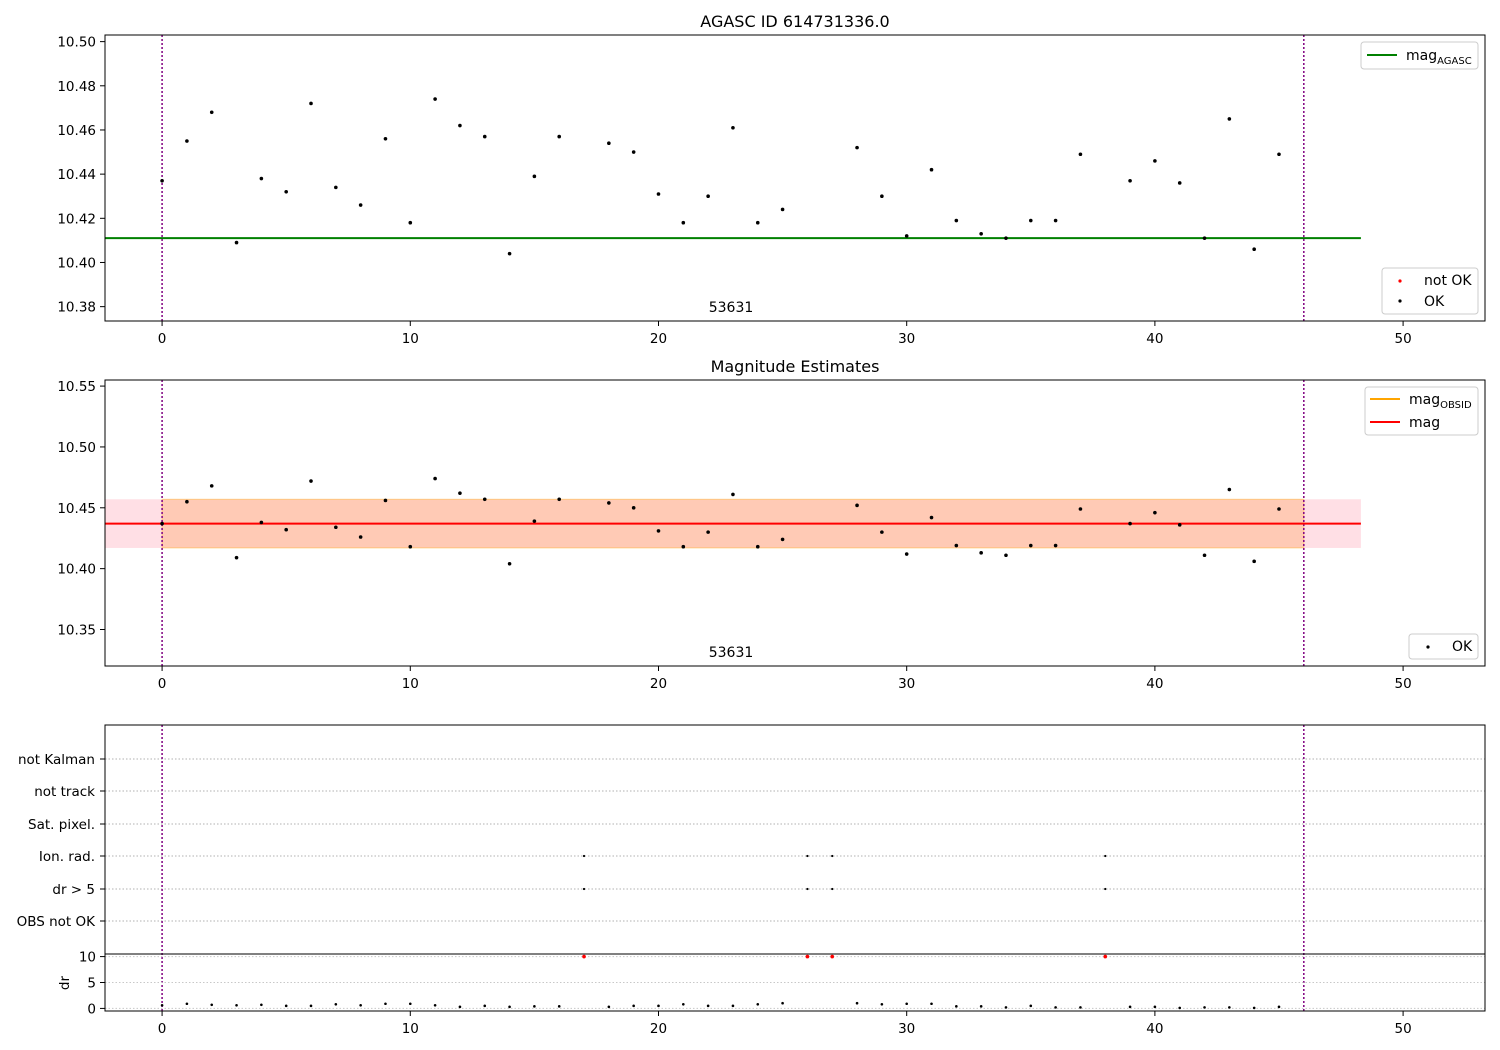 This screenshot has width=1500, height=1050. I want to click on flag-label: not Kalman, so click(56, 760).